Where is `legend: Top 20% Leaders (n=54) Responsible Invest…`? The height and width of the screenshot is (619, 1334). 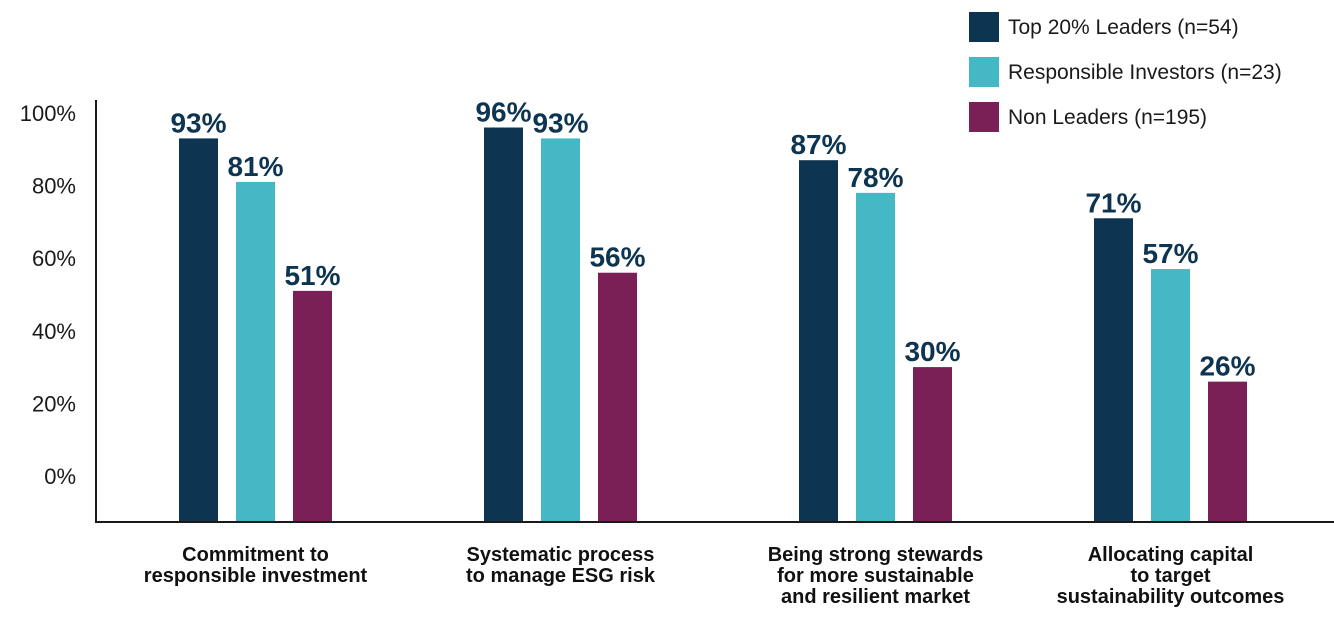 legend: Top 20% Leaders (n=54) Responsible Invest… is located at coordinates (1125, 72).